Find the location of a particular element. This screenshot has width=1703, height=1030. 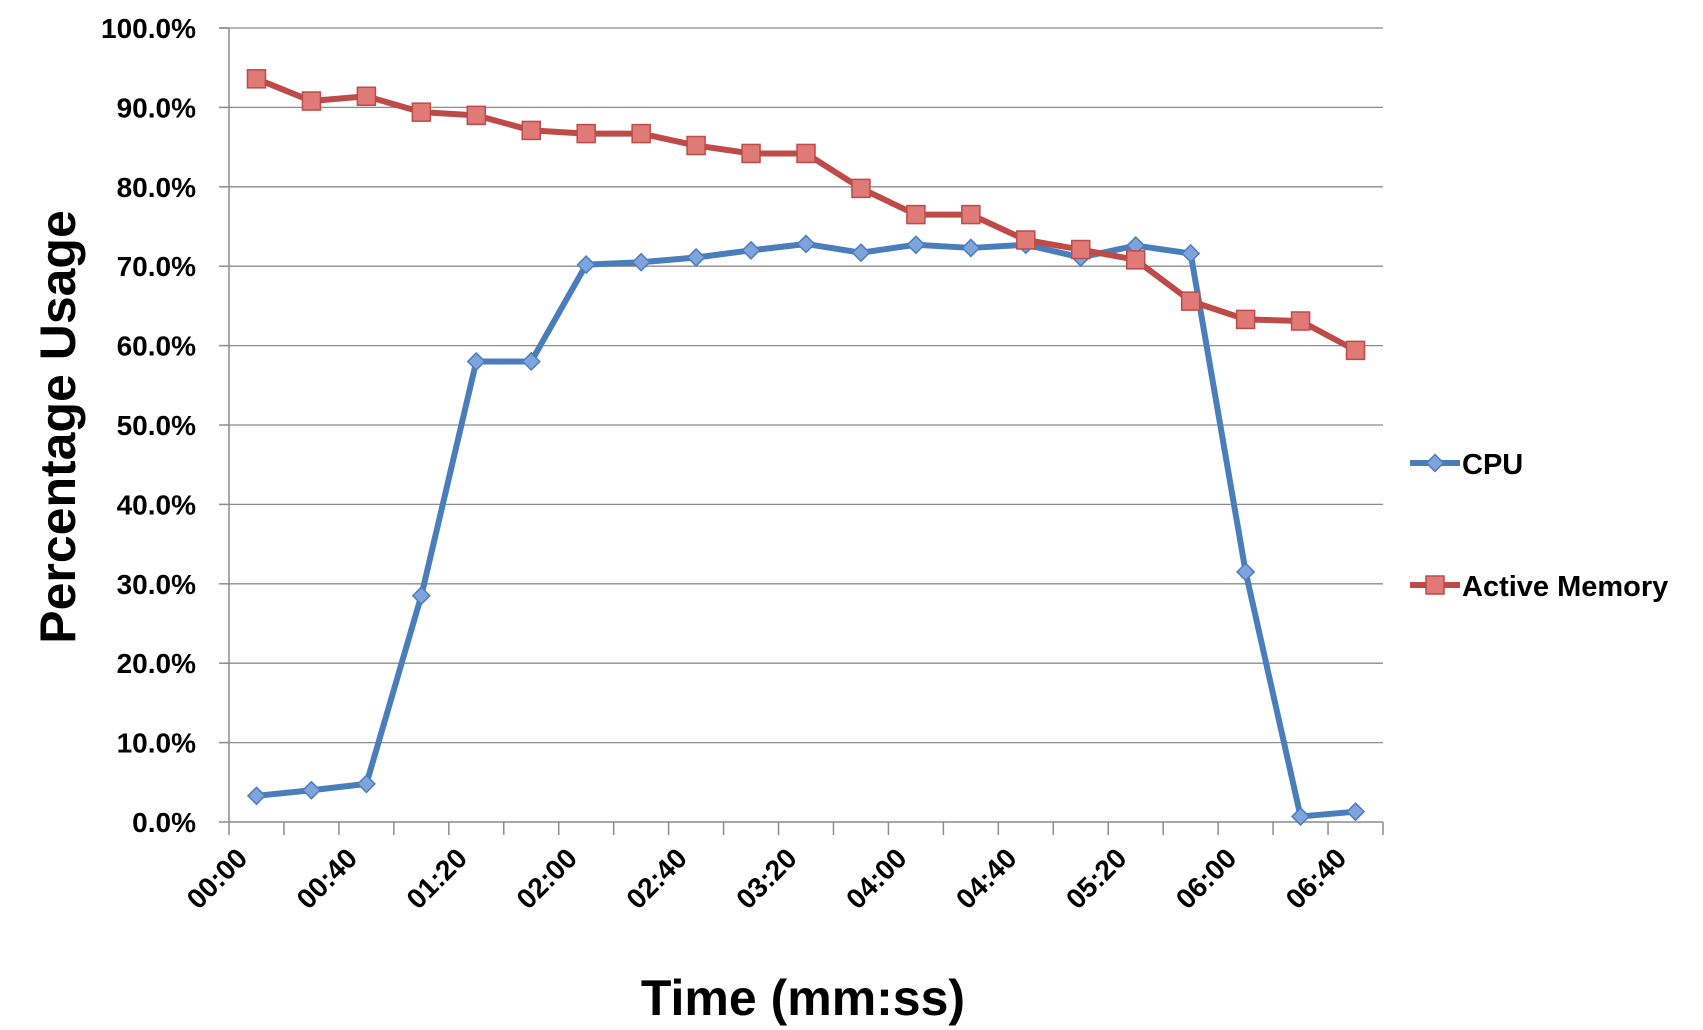

y-tick-label: 70.0% is located at coordinates (156, 266).